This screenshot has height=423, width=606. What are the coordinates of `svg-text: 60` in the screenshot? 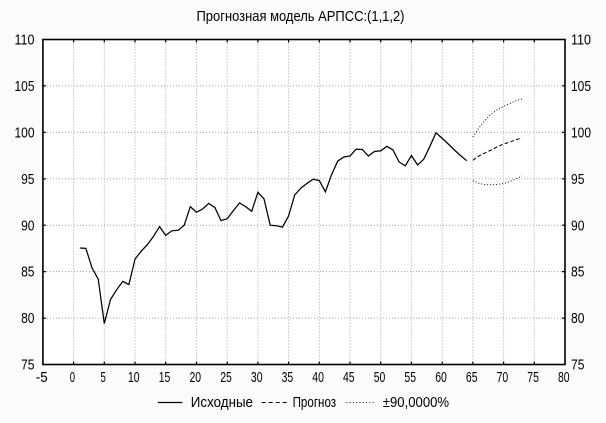 It's located at (441, 378).